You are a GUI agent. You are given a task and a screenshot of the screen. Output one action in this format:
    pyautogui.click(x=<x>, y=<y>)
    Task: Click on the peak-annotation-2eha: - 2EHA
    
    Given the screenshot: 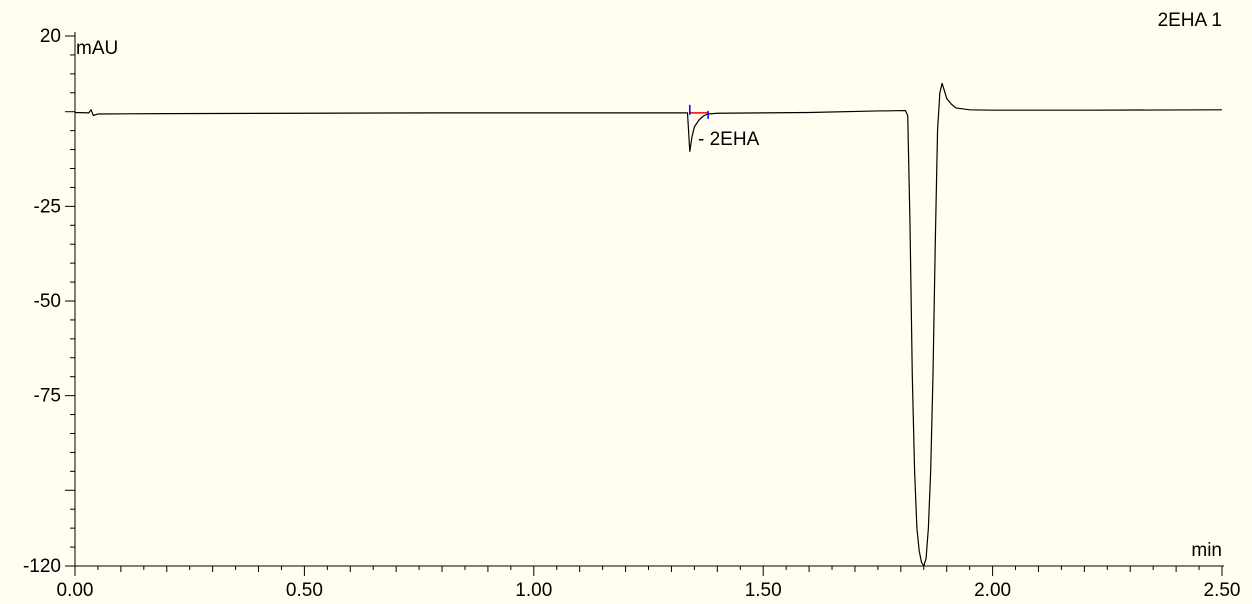 What is the action you would take?
    pyautogui.click(x=729, y=139)
    